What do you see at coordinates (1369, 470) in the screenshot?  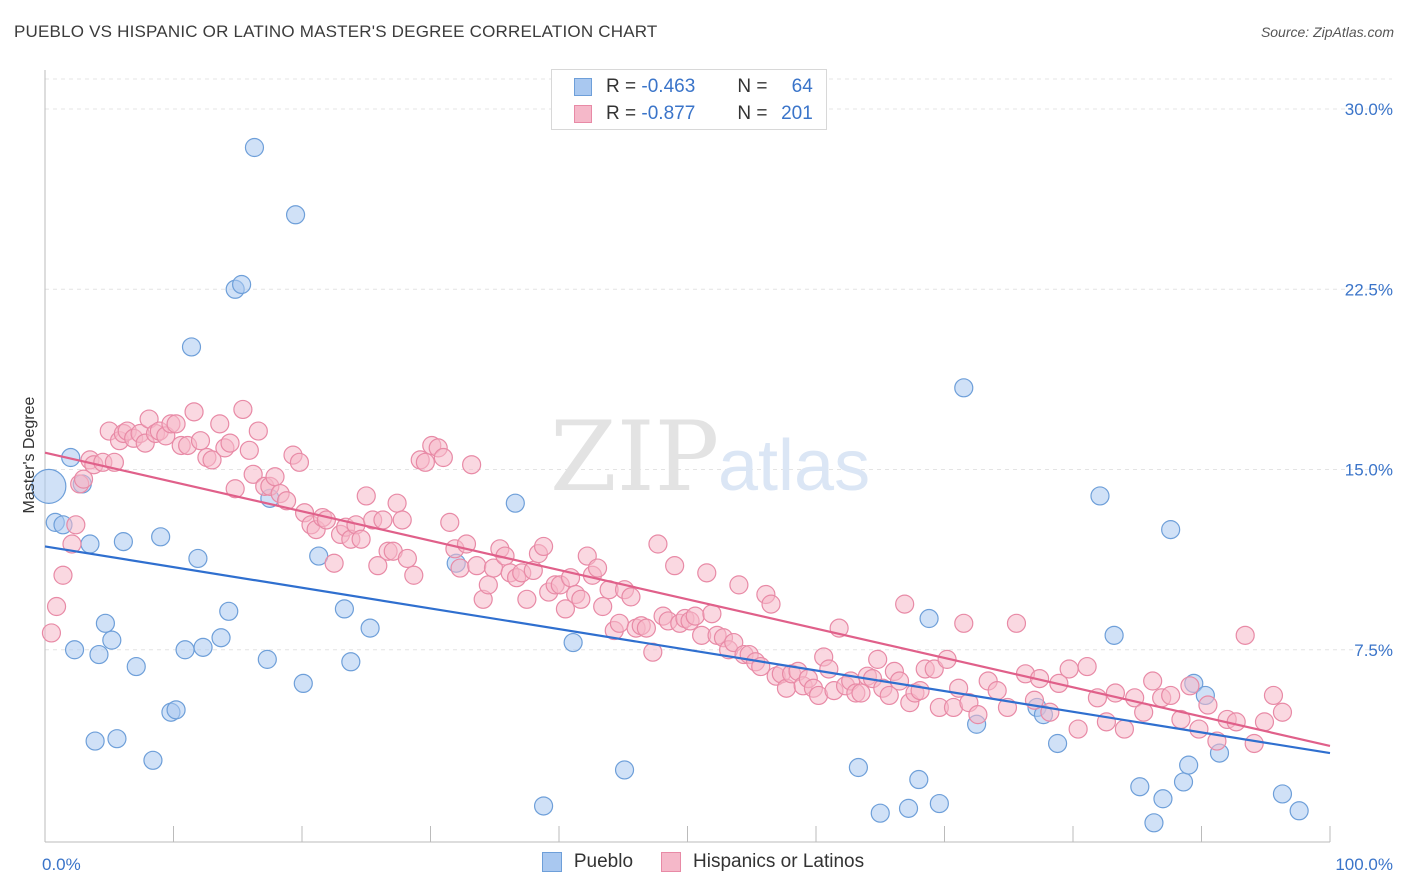 I see `y-tick-label: 15.0%` at bounding box center [1369, 470].